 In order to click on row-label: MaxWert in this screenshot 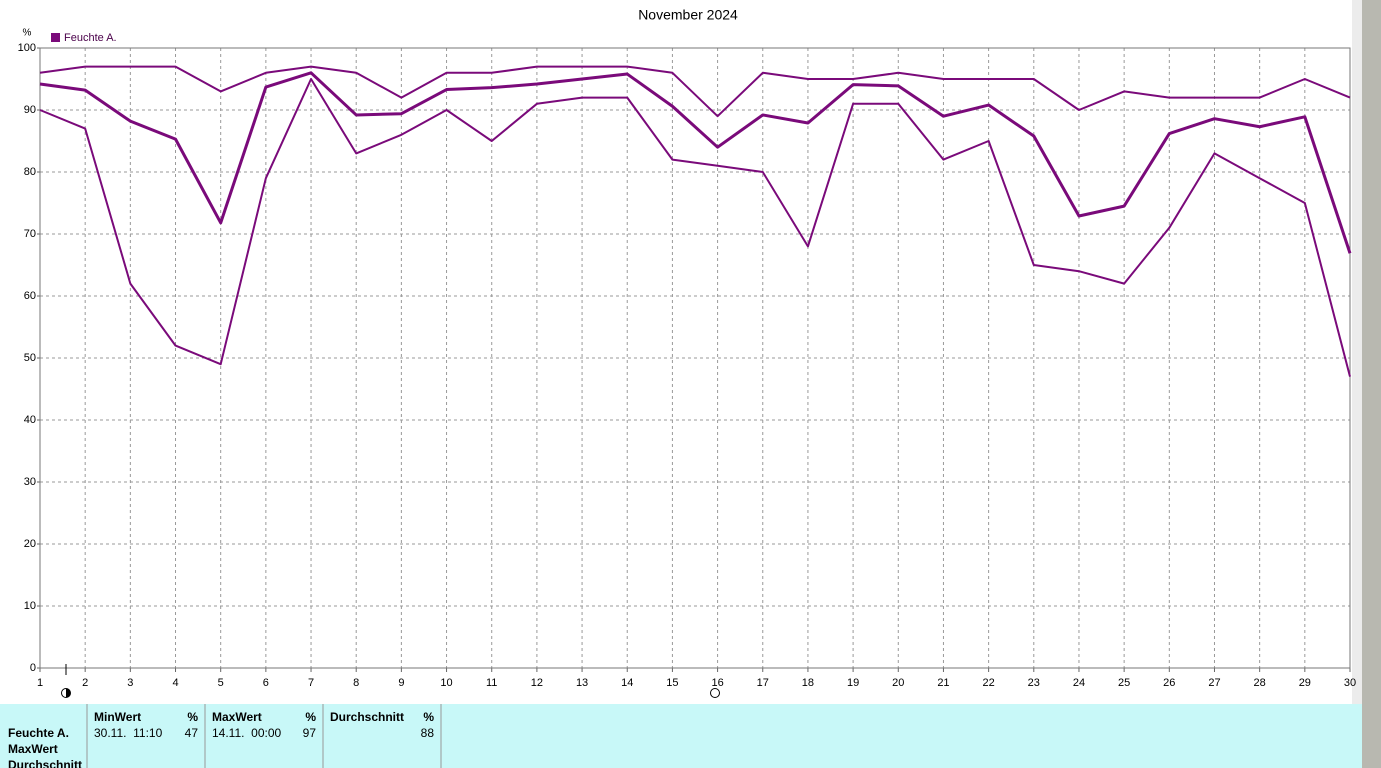, I will do `click(33, 749)`.